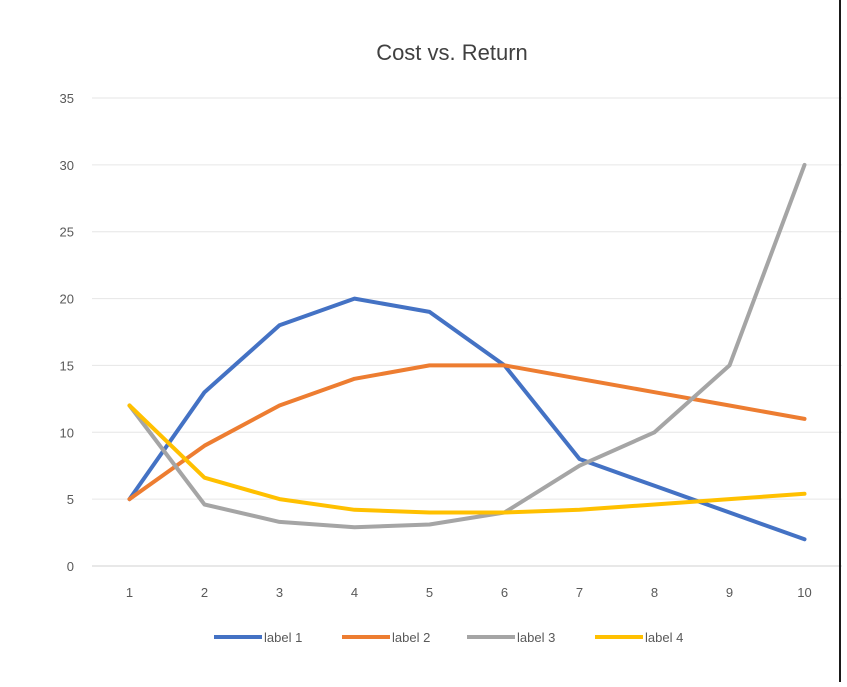  What do you see at coordinates (536, 637) in the screenshot?
I see `legend-label: label 3` at bounding box center [536, 637].